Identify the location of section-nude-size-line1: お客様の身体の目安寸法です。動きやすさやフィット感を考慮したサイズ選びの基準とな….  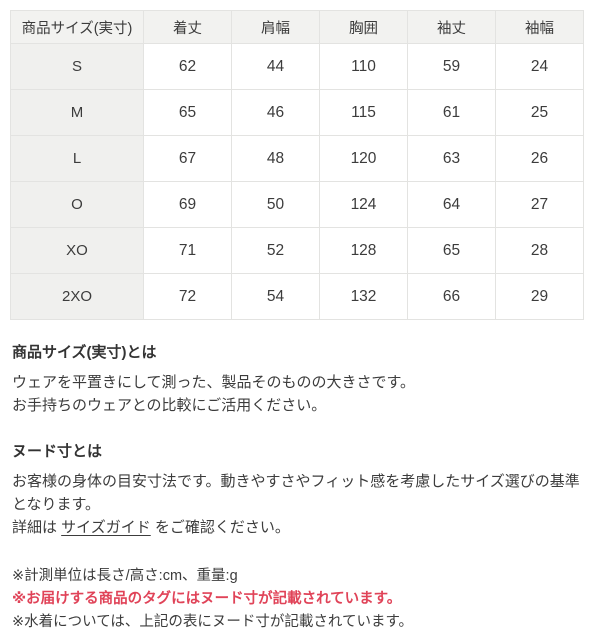
(296, 492).